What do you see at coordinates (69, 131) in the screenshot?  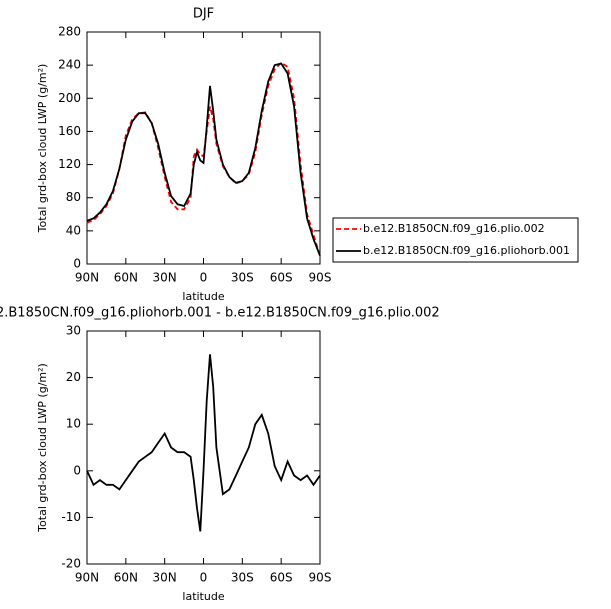 I see `y-tick-label: 160` at bounding box center [69, 131].